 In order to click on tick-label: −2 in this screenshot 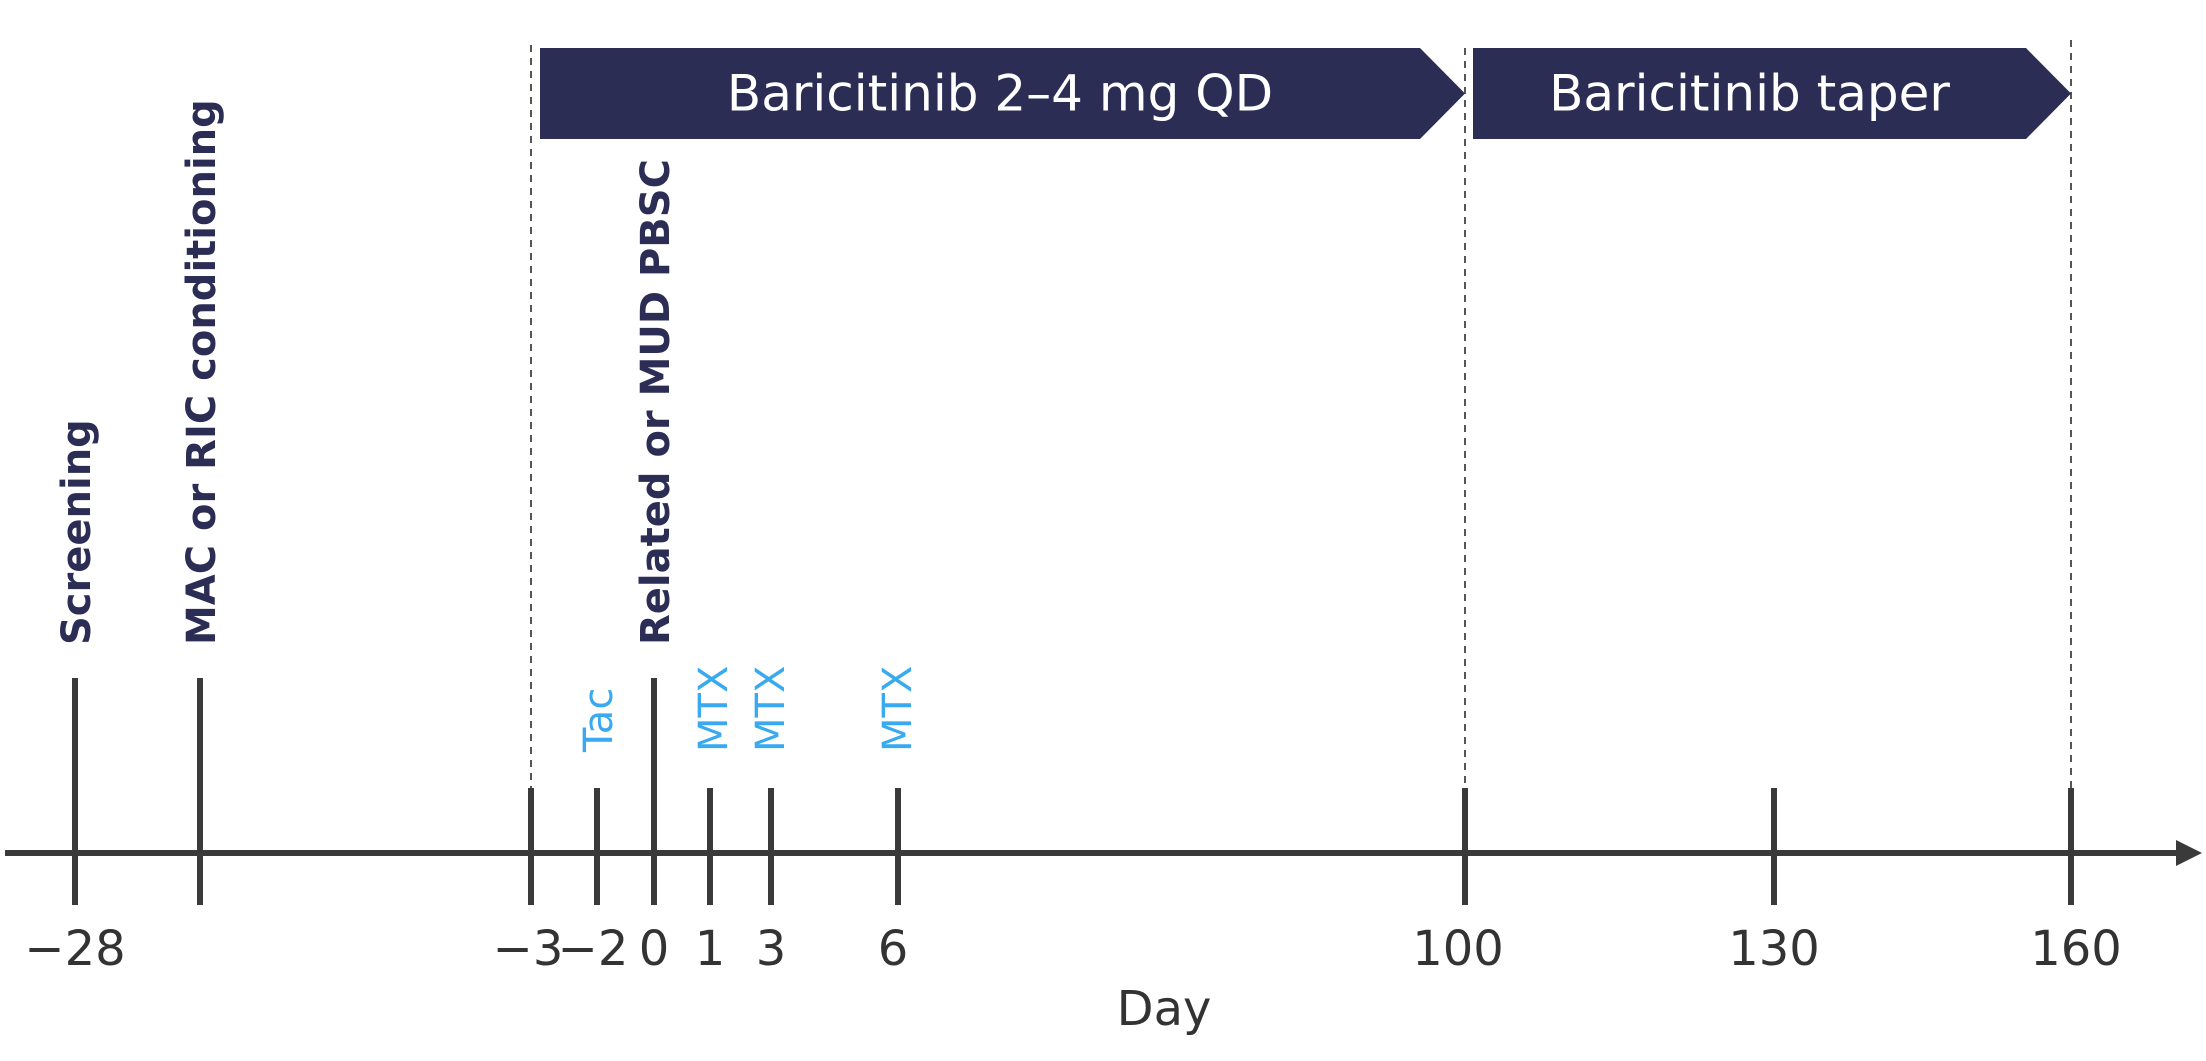, I will do `click(593, 949)`.